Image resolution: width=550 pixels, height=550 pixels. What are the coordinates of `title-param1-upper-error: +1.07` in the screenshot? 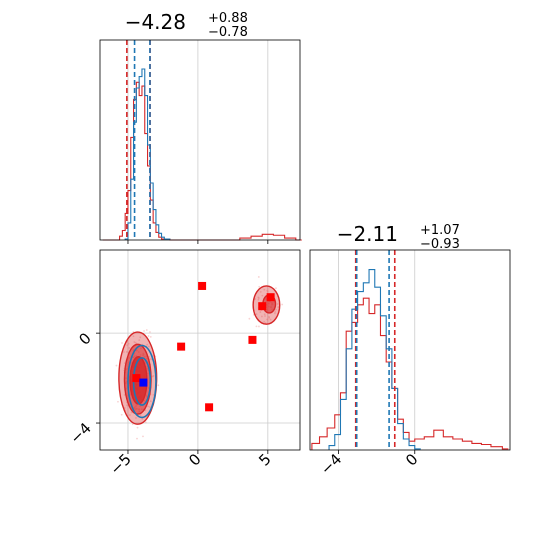 It's located at (440, 230).